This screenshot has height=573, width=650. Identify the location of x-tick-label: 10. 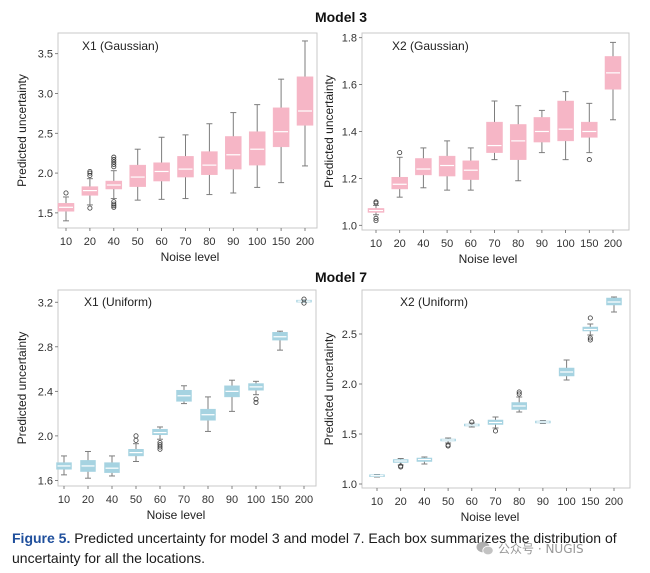
(64, 500).